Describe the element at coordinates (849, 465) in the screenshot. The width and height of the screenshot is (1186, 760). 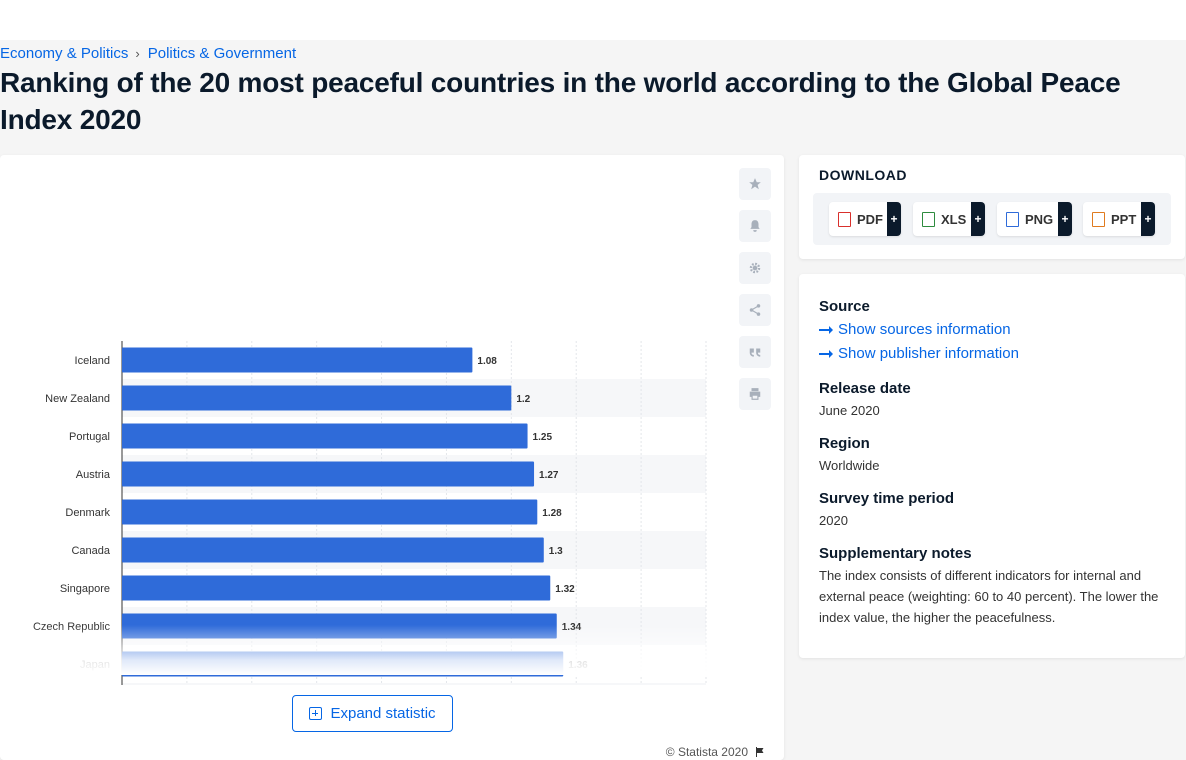
I see `region-value: Worldwide` at that location.